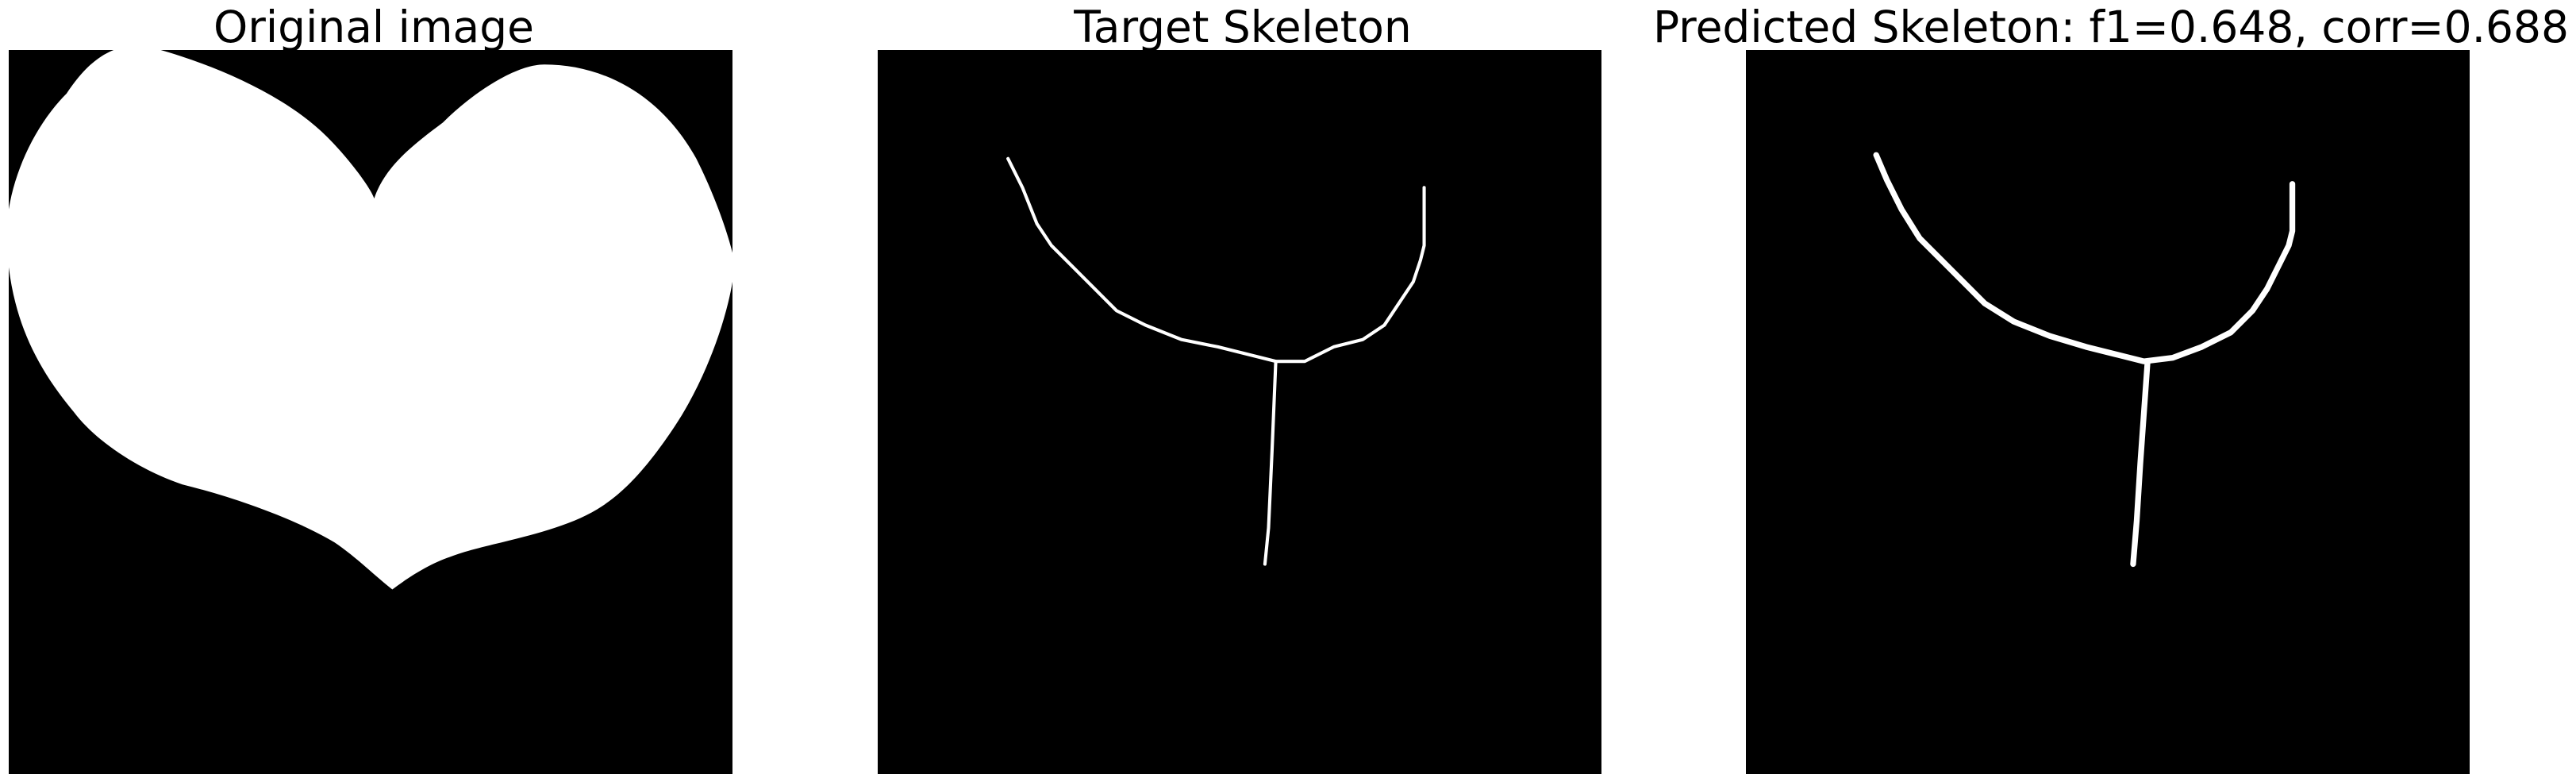 The image size is (2576, 782). Describe the element at coordinates (373, 27) in the screenshot. I see `panel-title-original: Original image` at that location.